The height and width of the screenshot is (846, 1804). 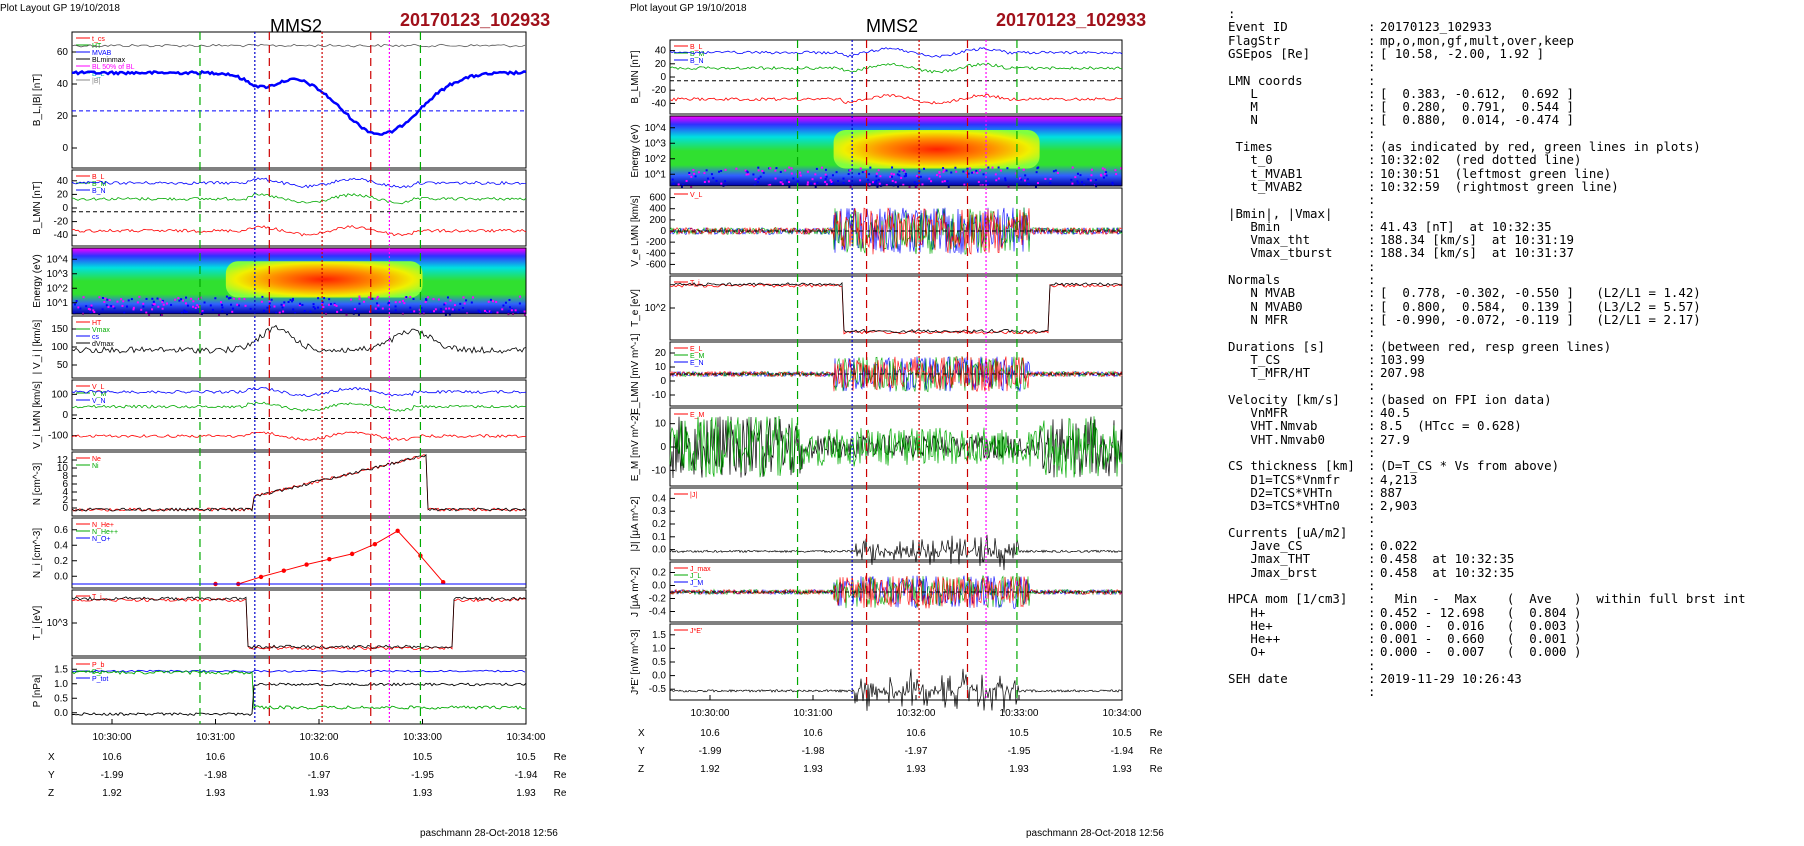 What do you see at coordinates (103, 525) in the screenshot?
I see `legend-entry: N_He+` at bounding box center [103, 525].